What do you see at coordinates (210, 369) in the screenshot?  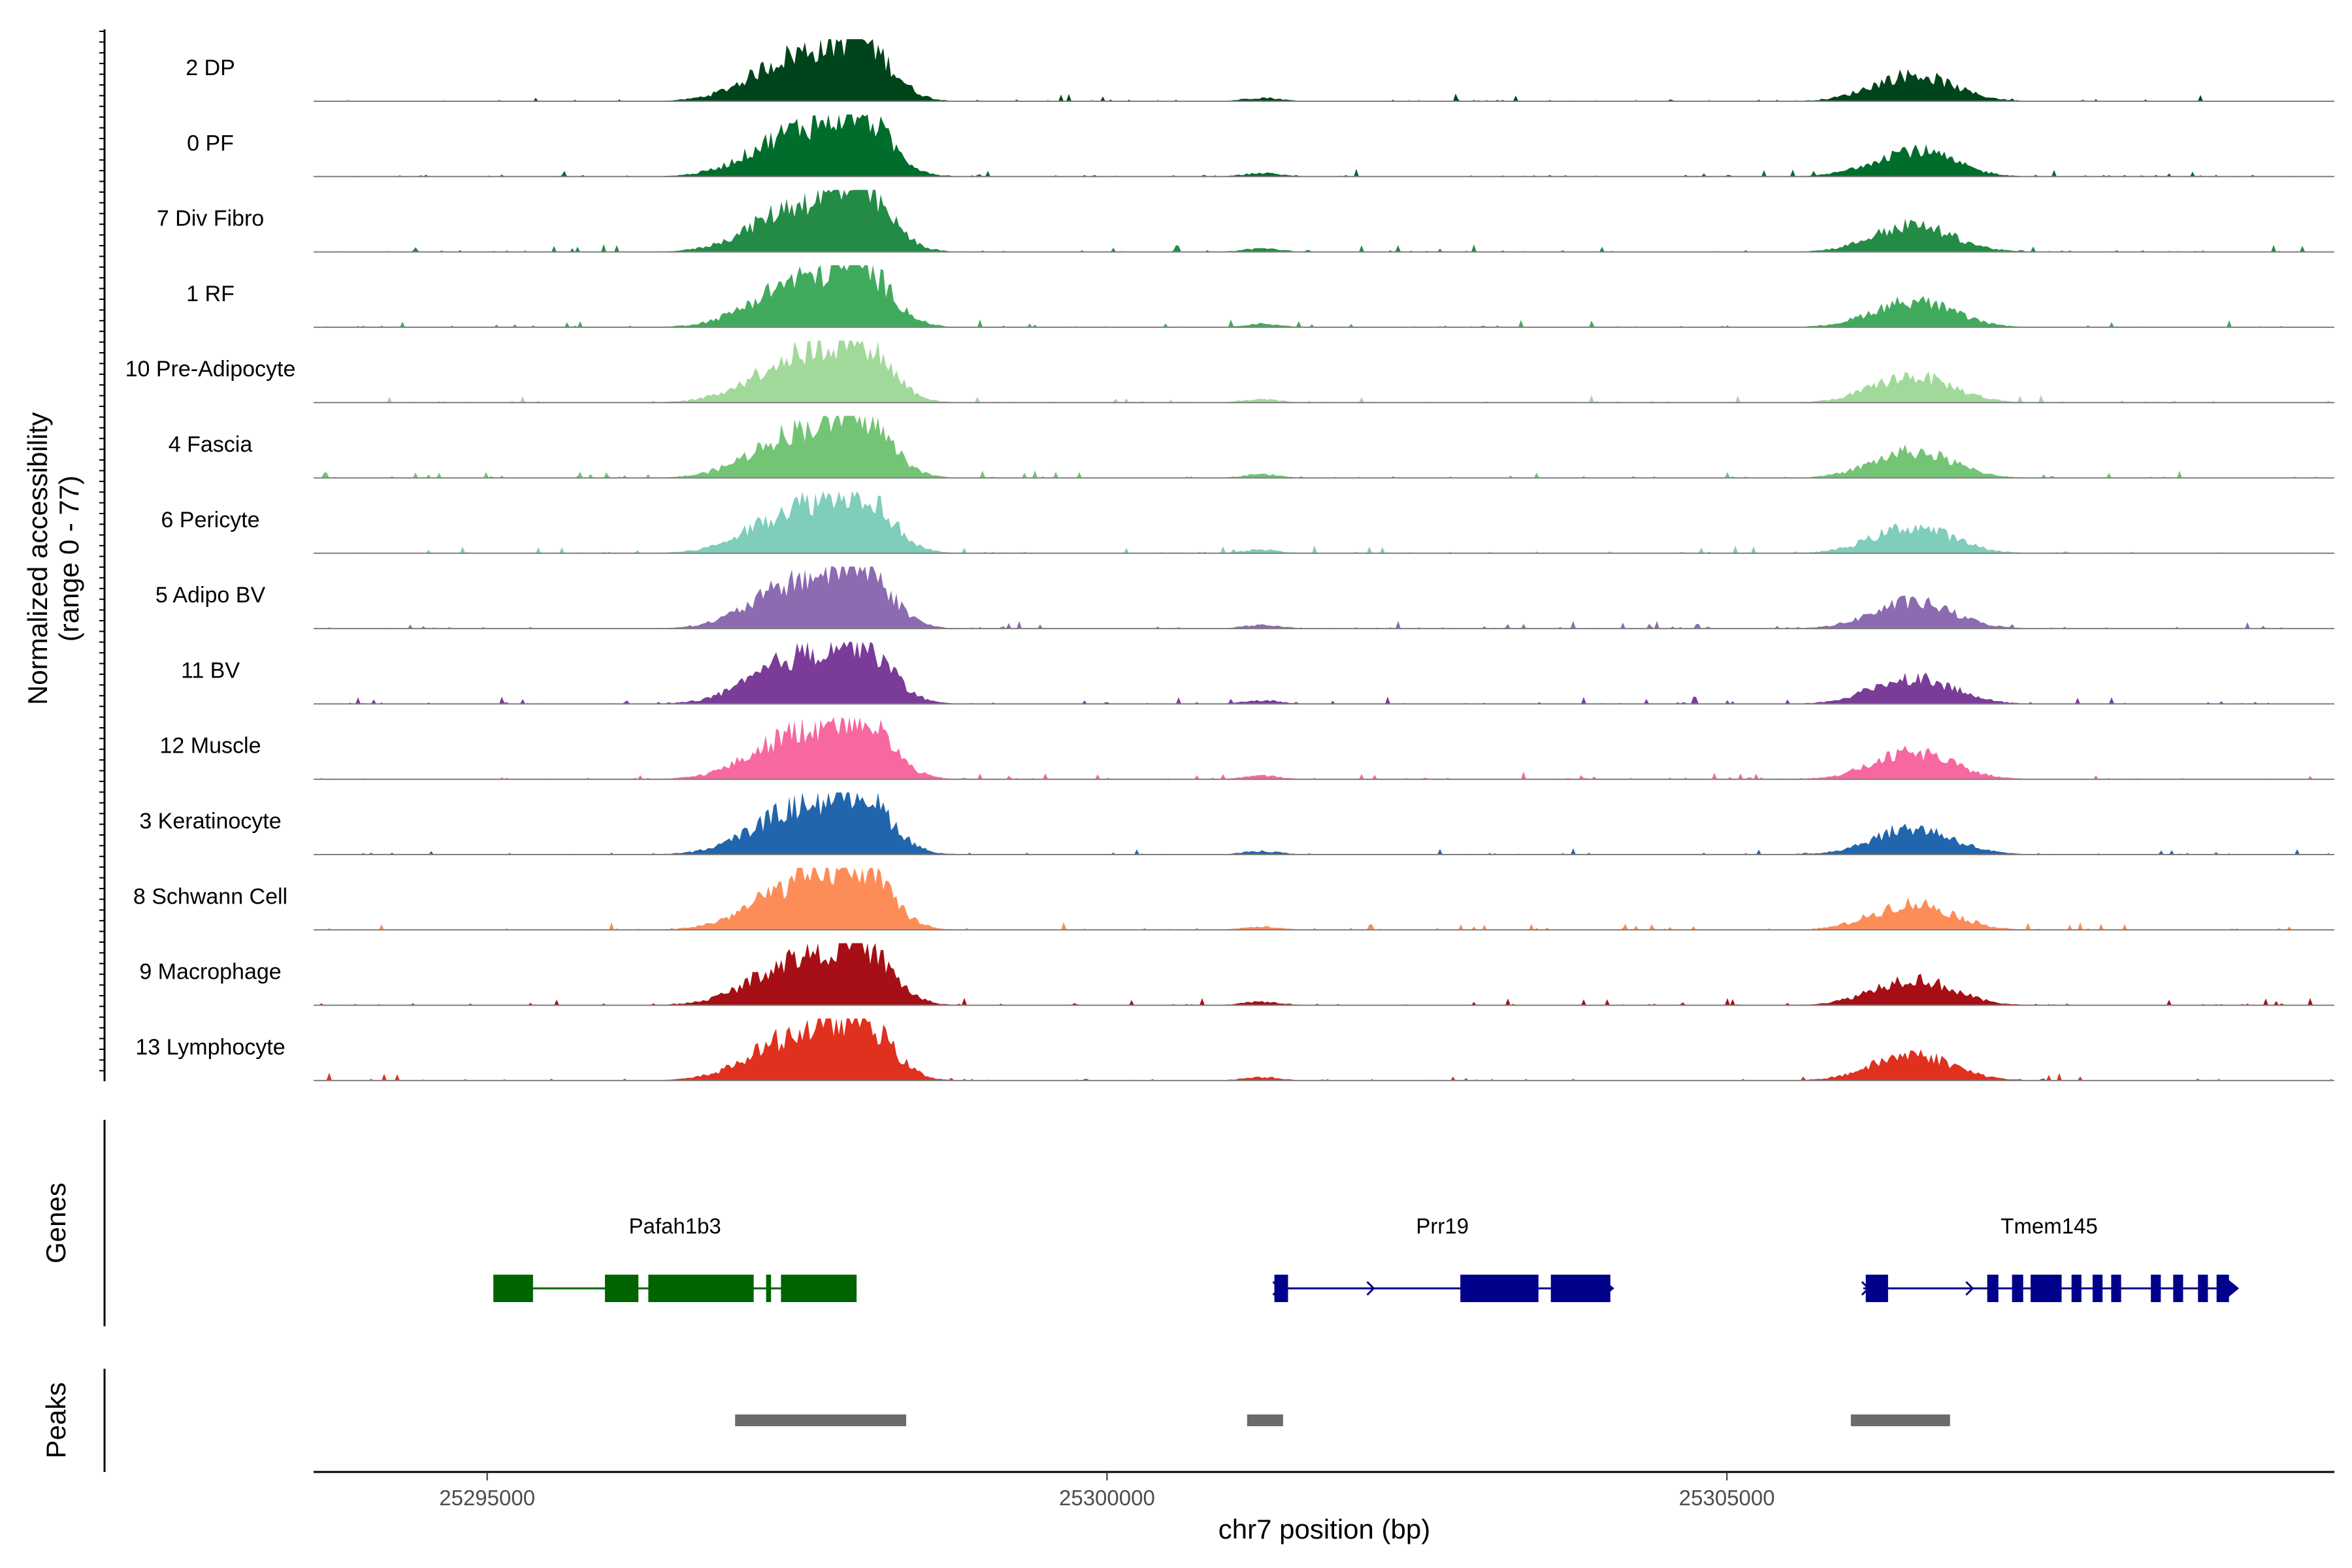 I see `track-label-5: 10 Pre-Adipocyte` at bounding box center [210, 369].